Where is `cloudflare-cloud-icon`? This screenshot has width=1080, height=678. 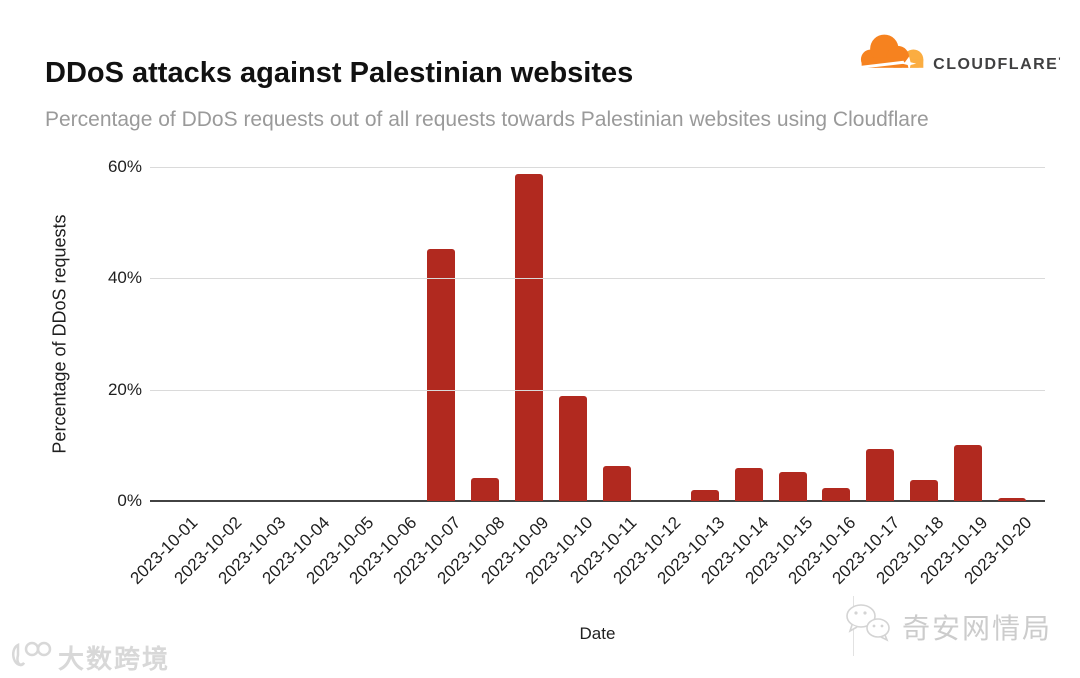
cloudflare-cloud-icon is located at coordinates (890, 55).